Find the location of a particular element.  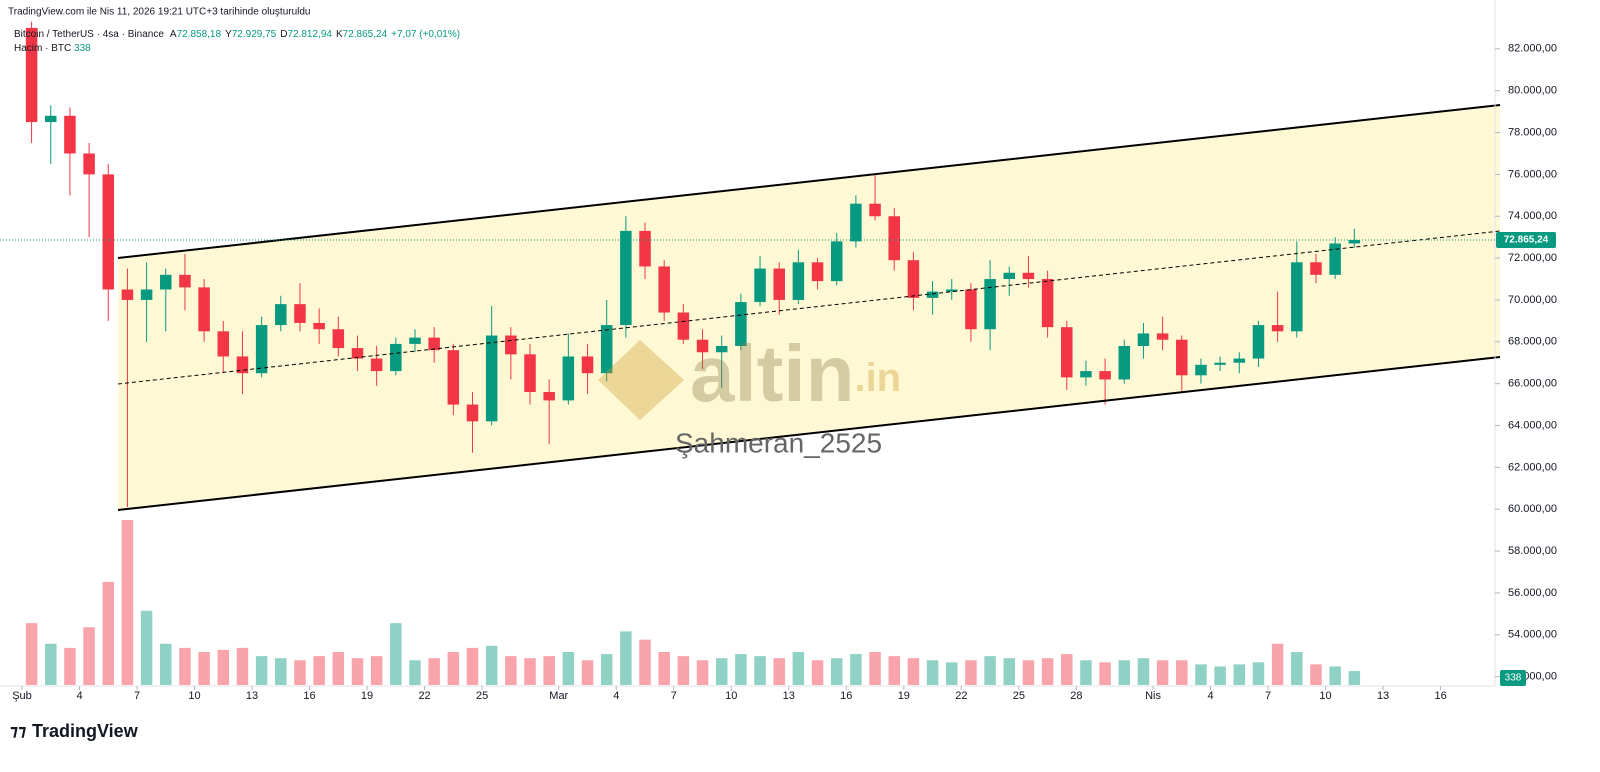

y-tick-label: 78.000,00 is located at coordinates (1532, 132).